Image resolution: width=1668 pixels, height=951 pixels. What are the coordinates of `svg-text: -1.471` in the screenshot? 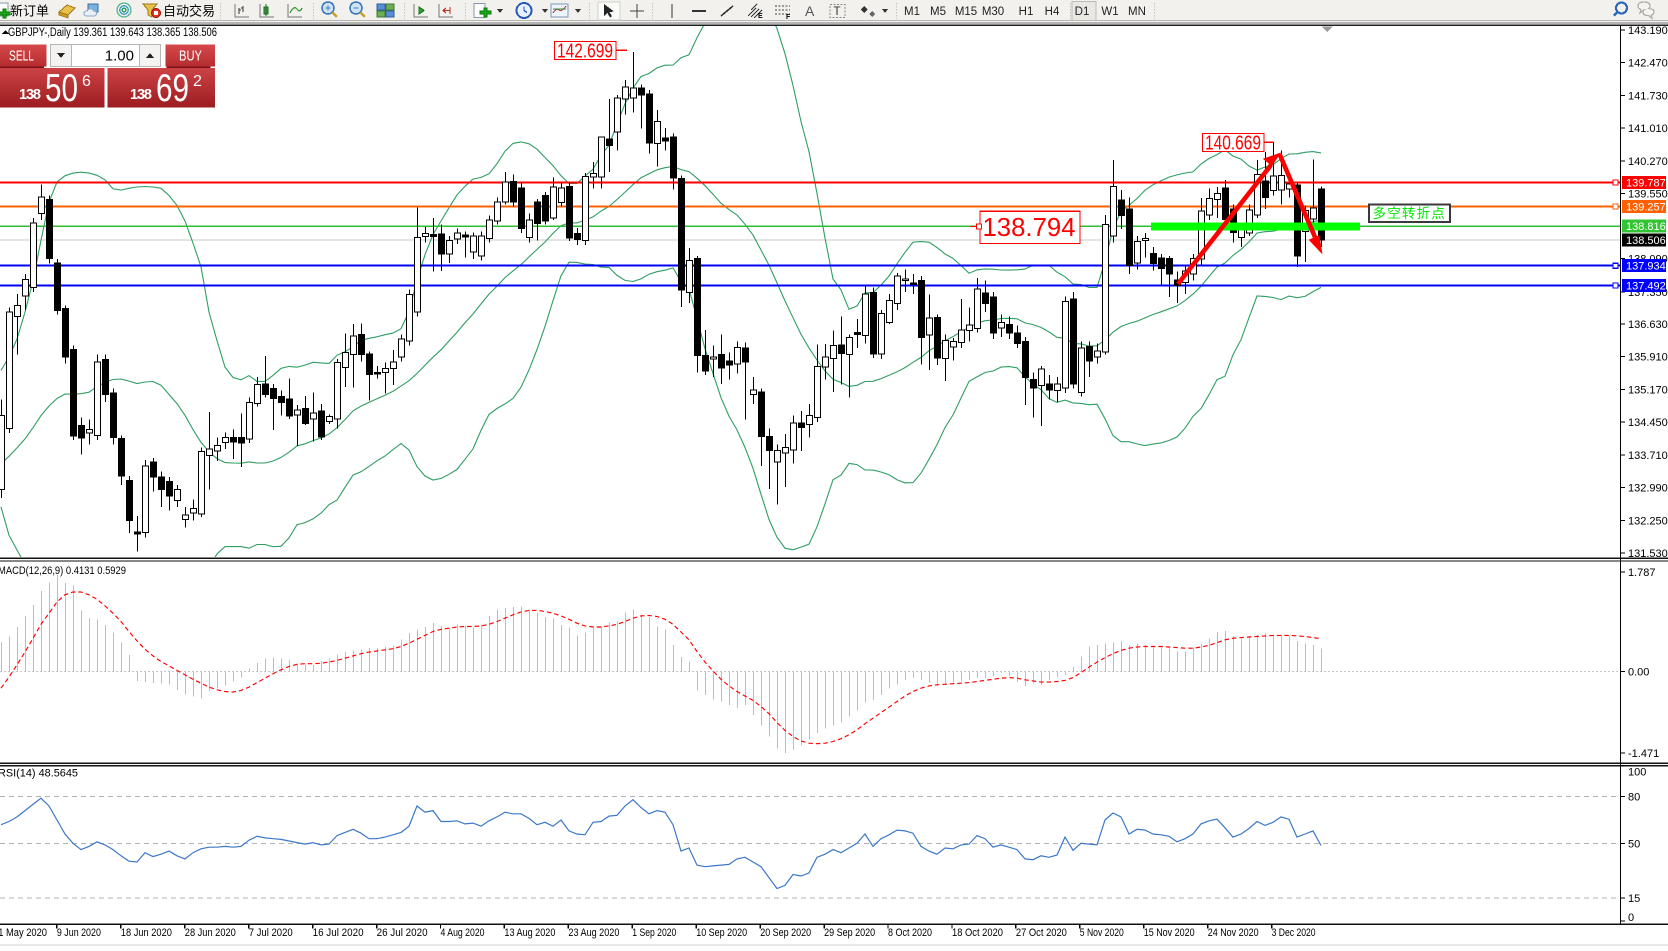 It's located at (1643, 754).